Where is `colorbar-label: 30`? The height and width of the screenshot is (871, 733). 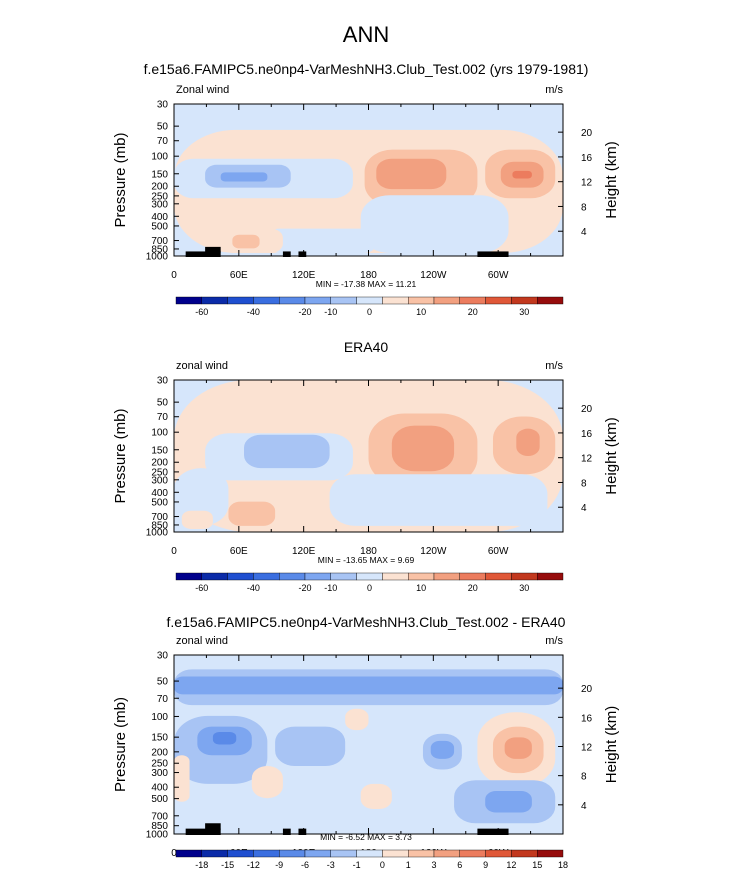 colorbar-label: 30 is located at coordinates (524, 588).